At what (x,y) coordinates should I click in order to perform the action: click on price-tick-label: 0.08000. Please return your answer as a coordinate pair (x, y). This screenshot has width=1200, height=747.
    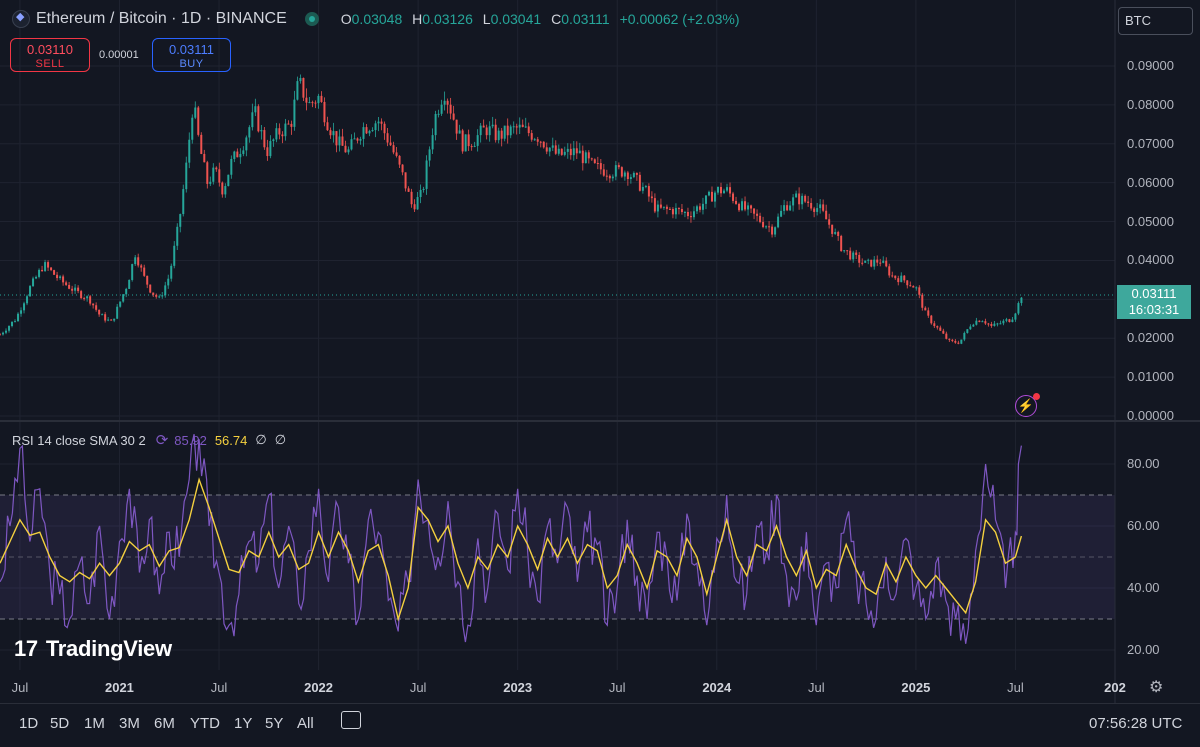
    Looking at the image, I should click on (1150, 104).